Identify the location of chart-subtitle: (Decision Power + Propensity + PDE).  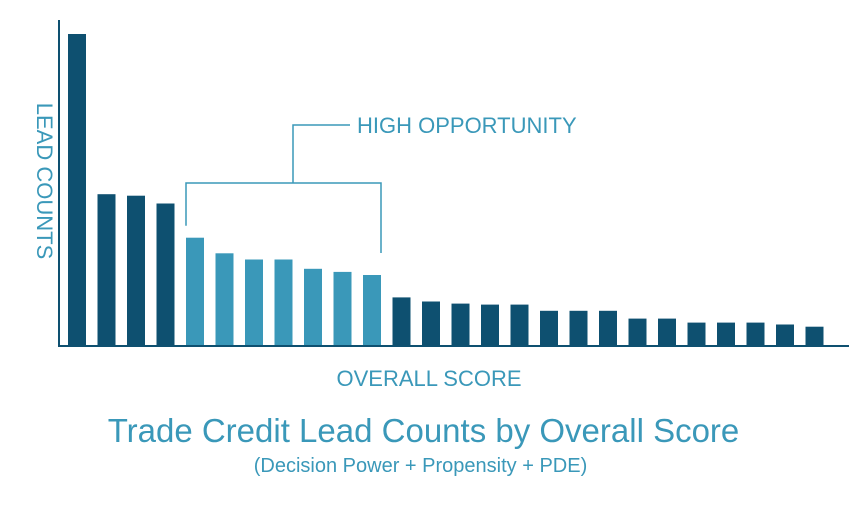
(420, 466).